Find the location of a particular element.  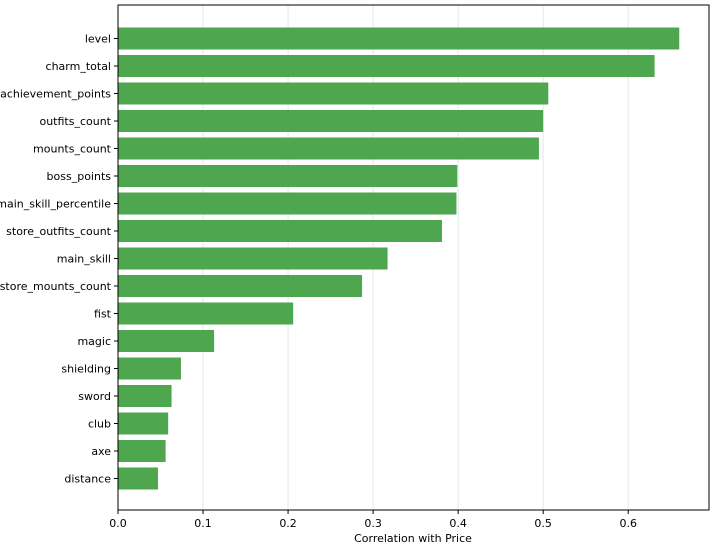

y-tick-label: outfits_count is located at coordinates (75, 121).